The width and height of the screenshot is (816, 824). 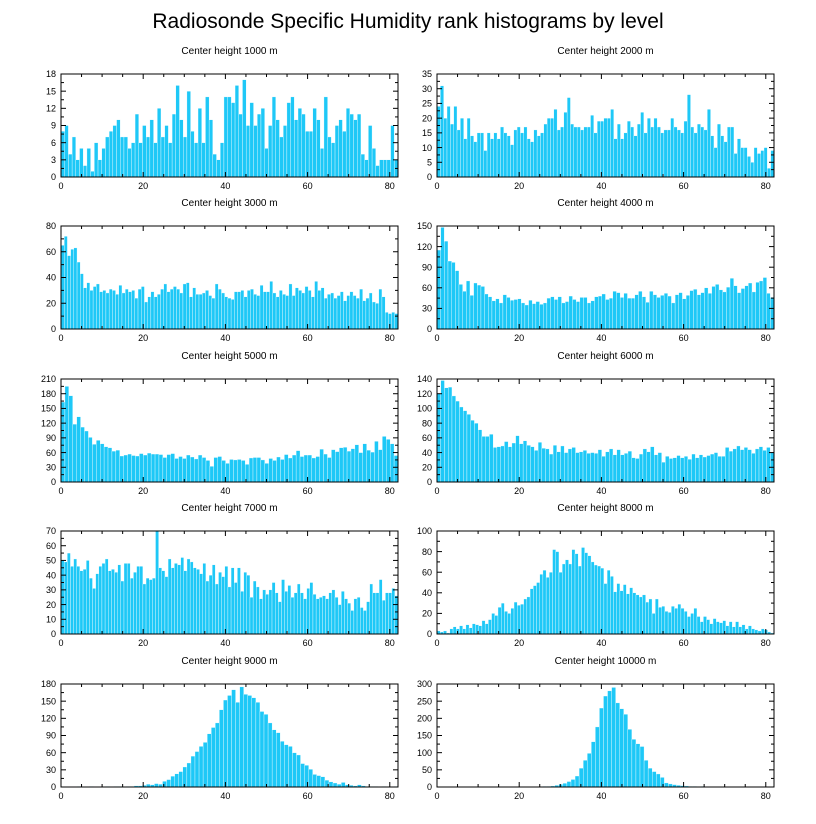 What do you see at coordinates (684, 796) in the screenshot?
I see `x-tick-label: 60` at bounding box center [684, 796].